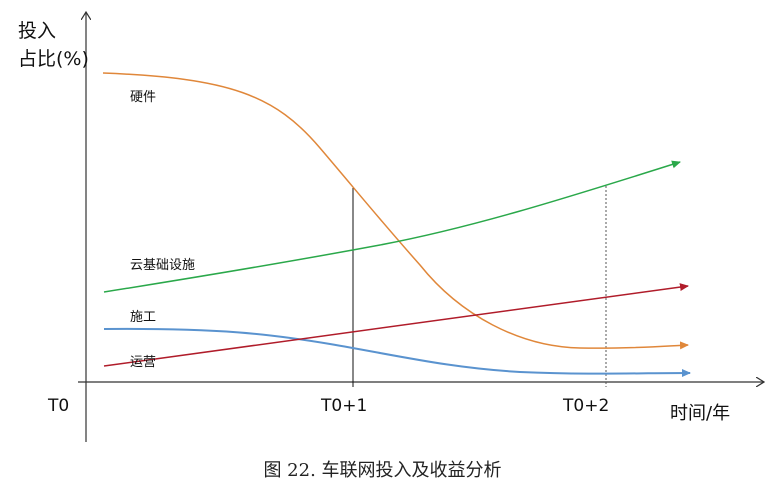  Describe the element at coordinates (700, 413) in the screenshot. I see `x-axis-label: 时间/年` at that location.